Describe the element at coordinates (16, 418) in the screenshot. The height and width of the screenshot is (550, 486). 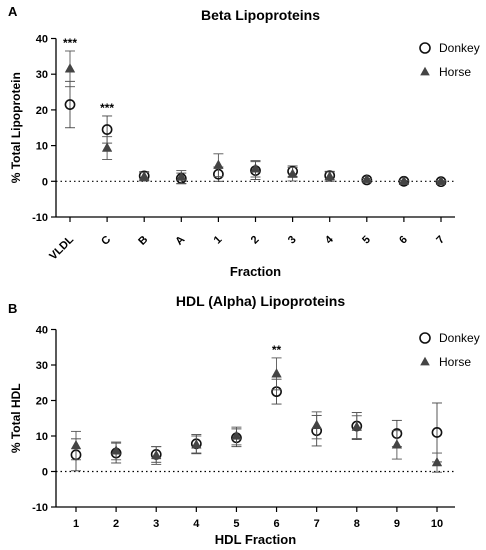
I see `y-axis-title: % Total HDL` at that location.